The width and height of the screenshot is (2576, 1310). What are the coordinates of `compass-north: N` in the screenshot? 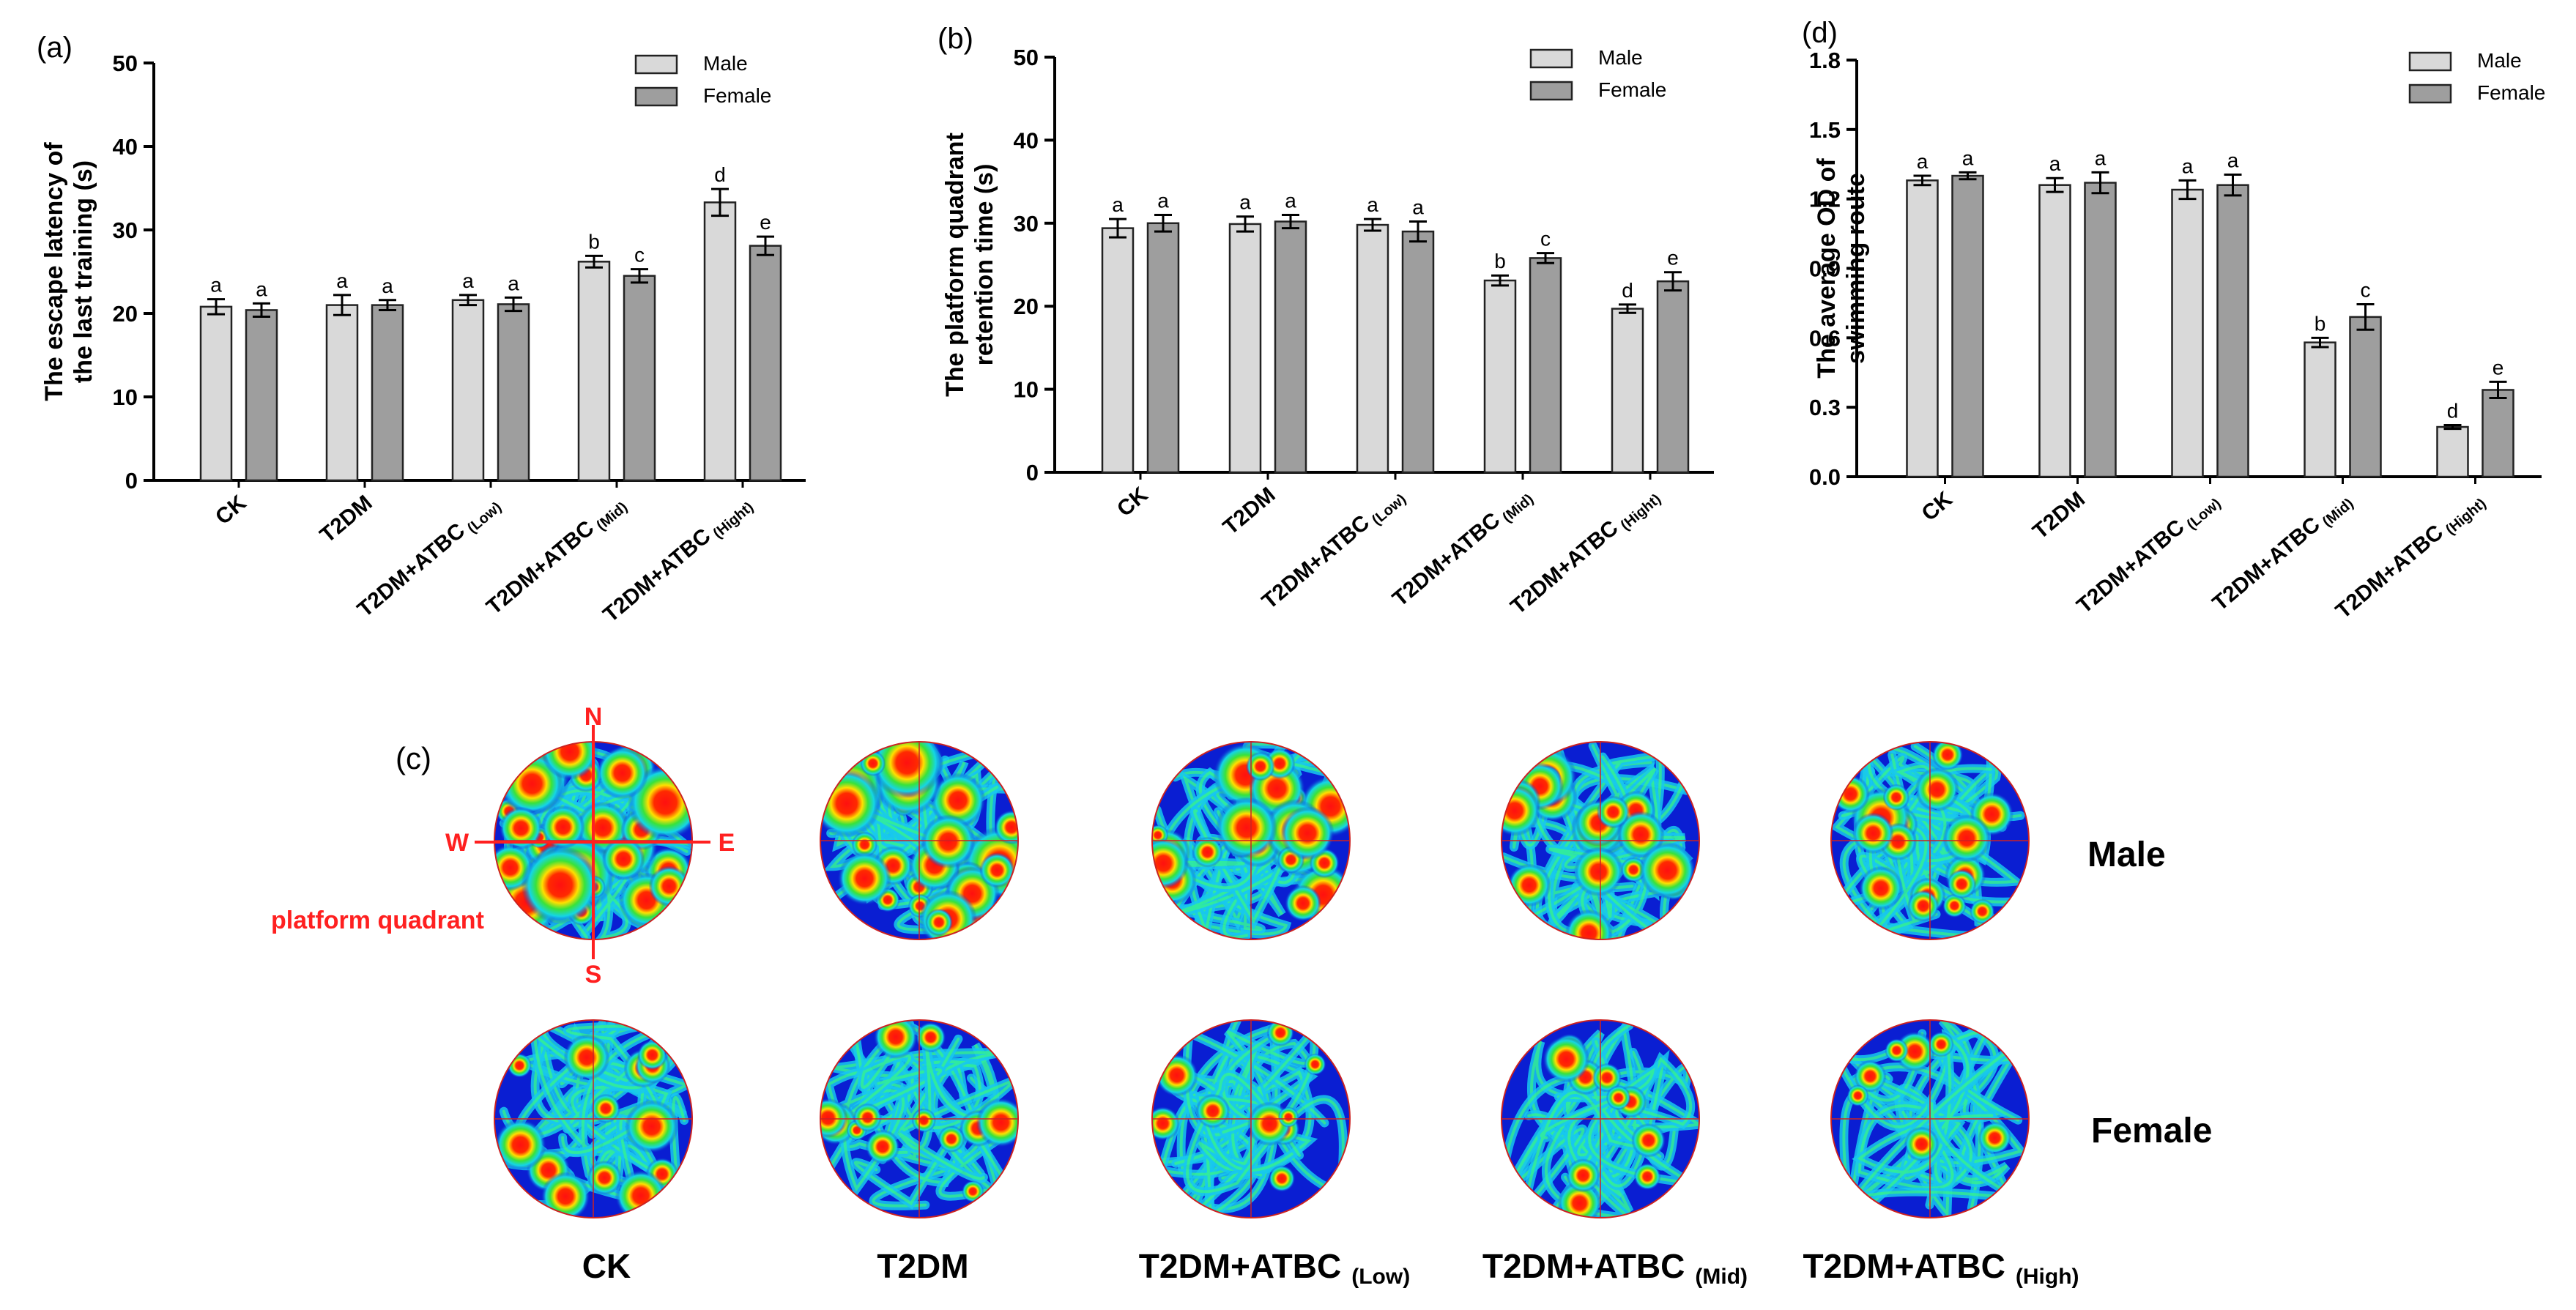 It's located at (593, 717).